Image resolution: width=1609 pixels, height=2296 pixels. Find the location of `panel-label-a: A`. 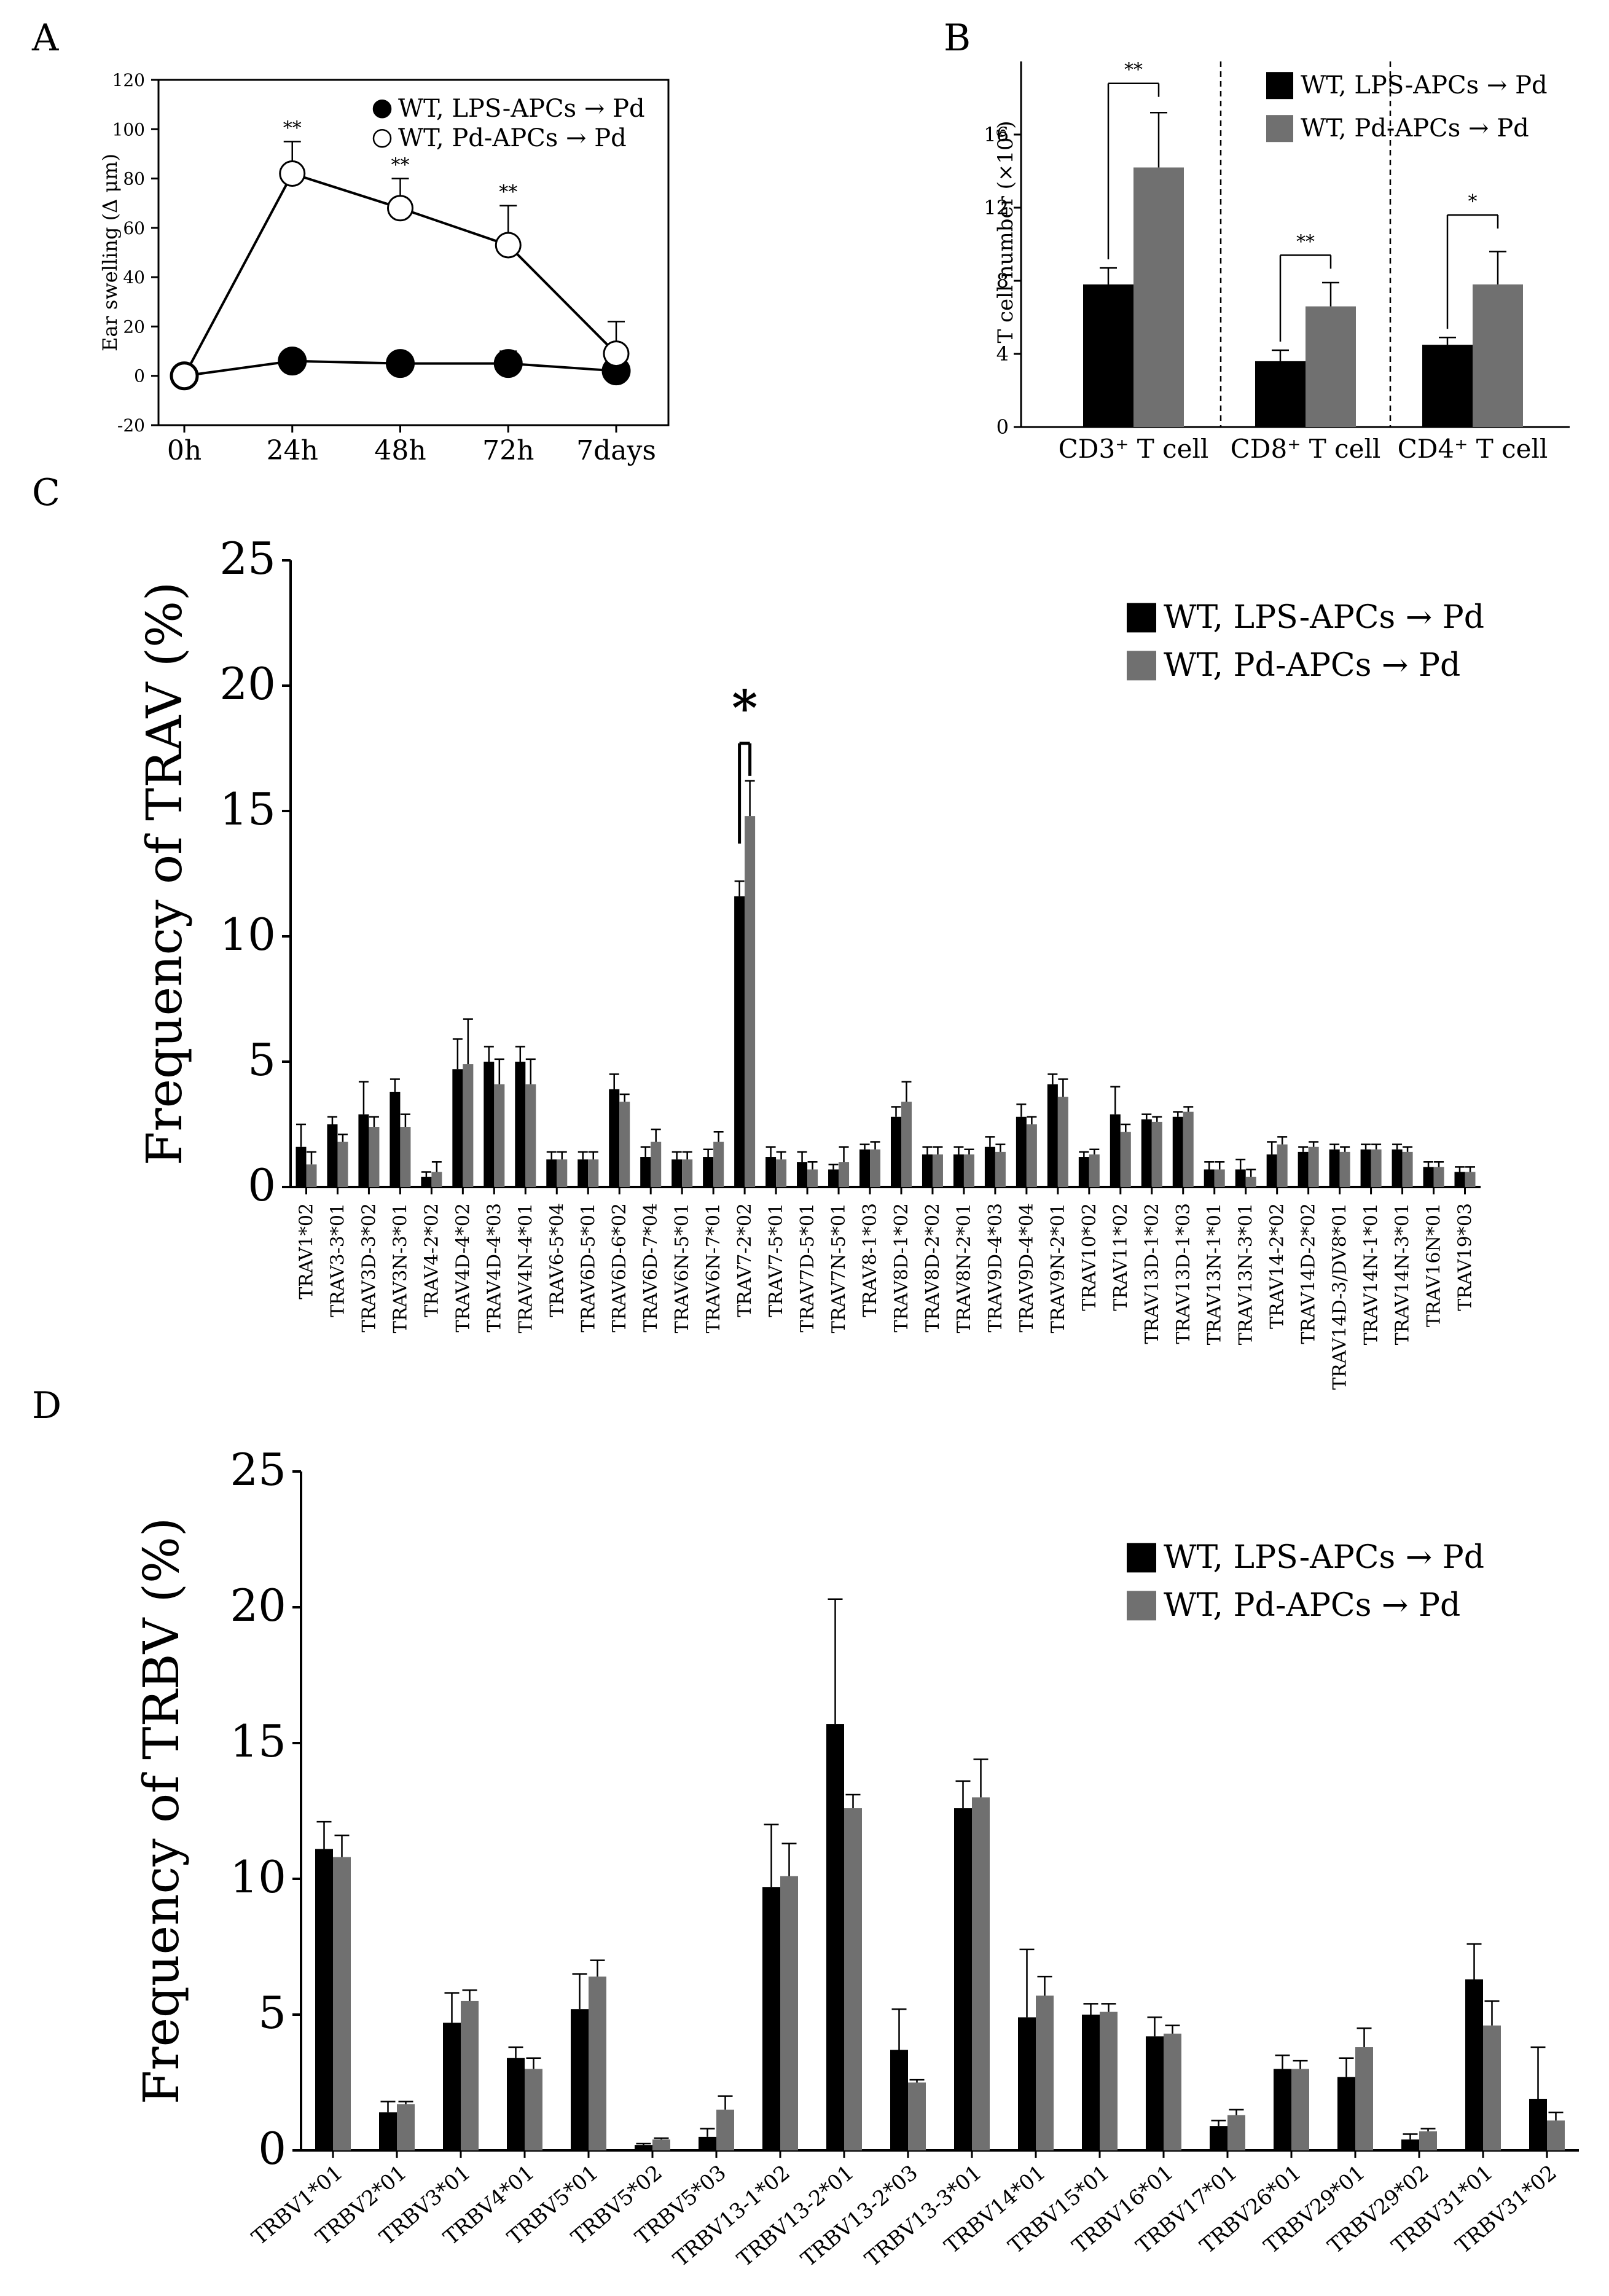

panel-label-a: A is located at coordinates (45, 39).